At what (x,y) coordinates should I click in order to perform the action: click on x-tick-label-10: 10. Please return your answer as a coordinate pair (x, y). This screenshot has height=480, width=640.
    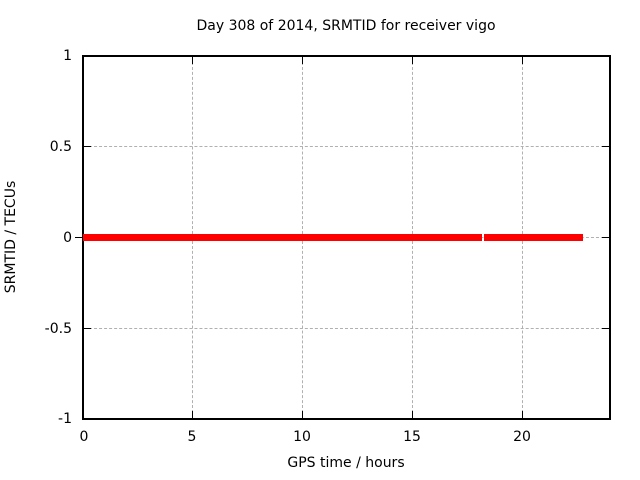
    Looking at the image, I should click on (302, 437).